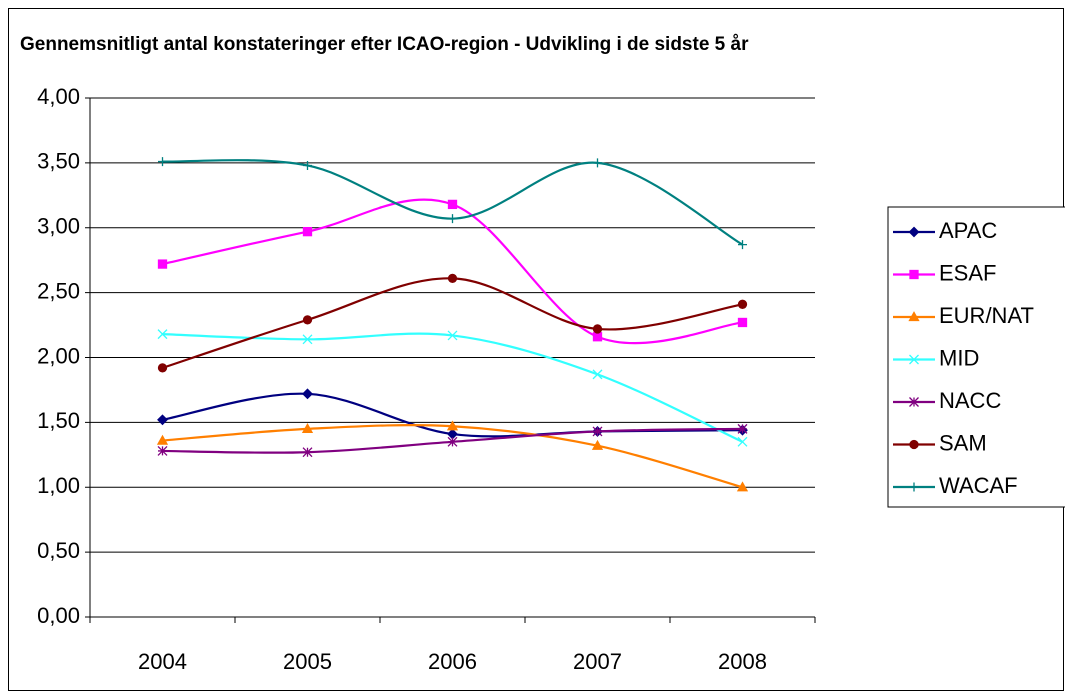 The image size is (1065, 693). Describe the element at coordinates (597, 661) in the screenshot. I see `x-tick-label: 2007` at that location.